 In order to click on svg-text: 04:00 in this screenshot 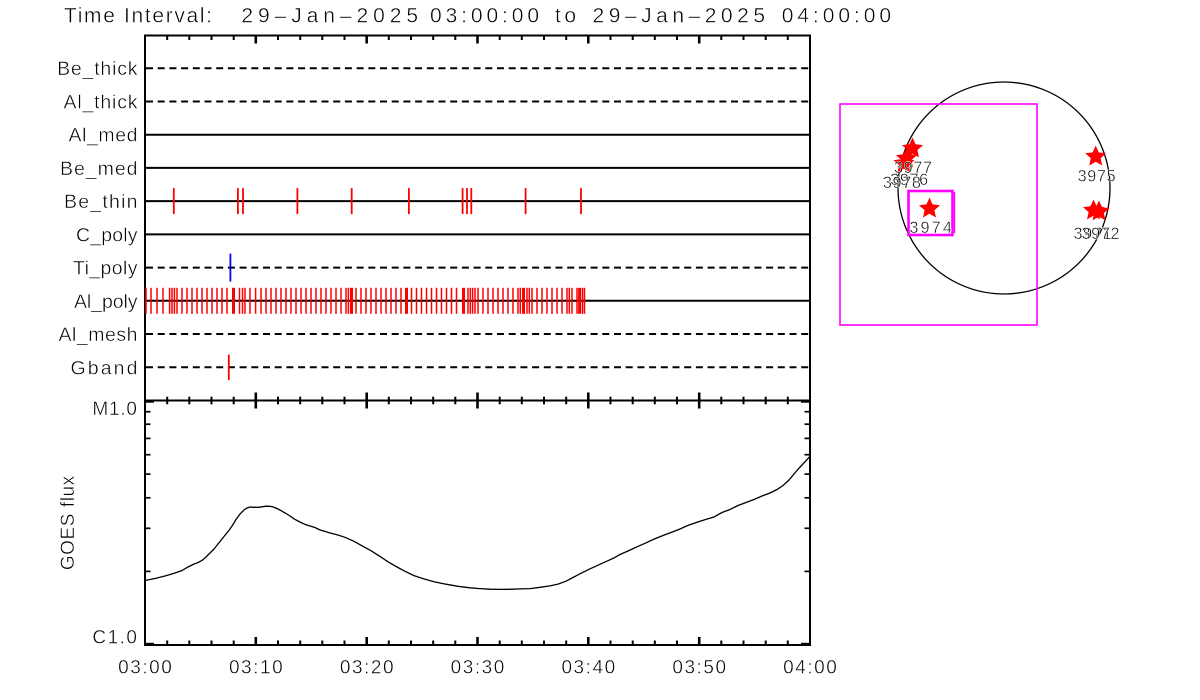, I will do `click(810, 667)`.